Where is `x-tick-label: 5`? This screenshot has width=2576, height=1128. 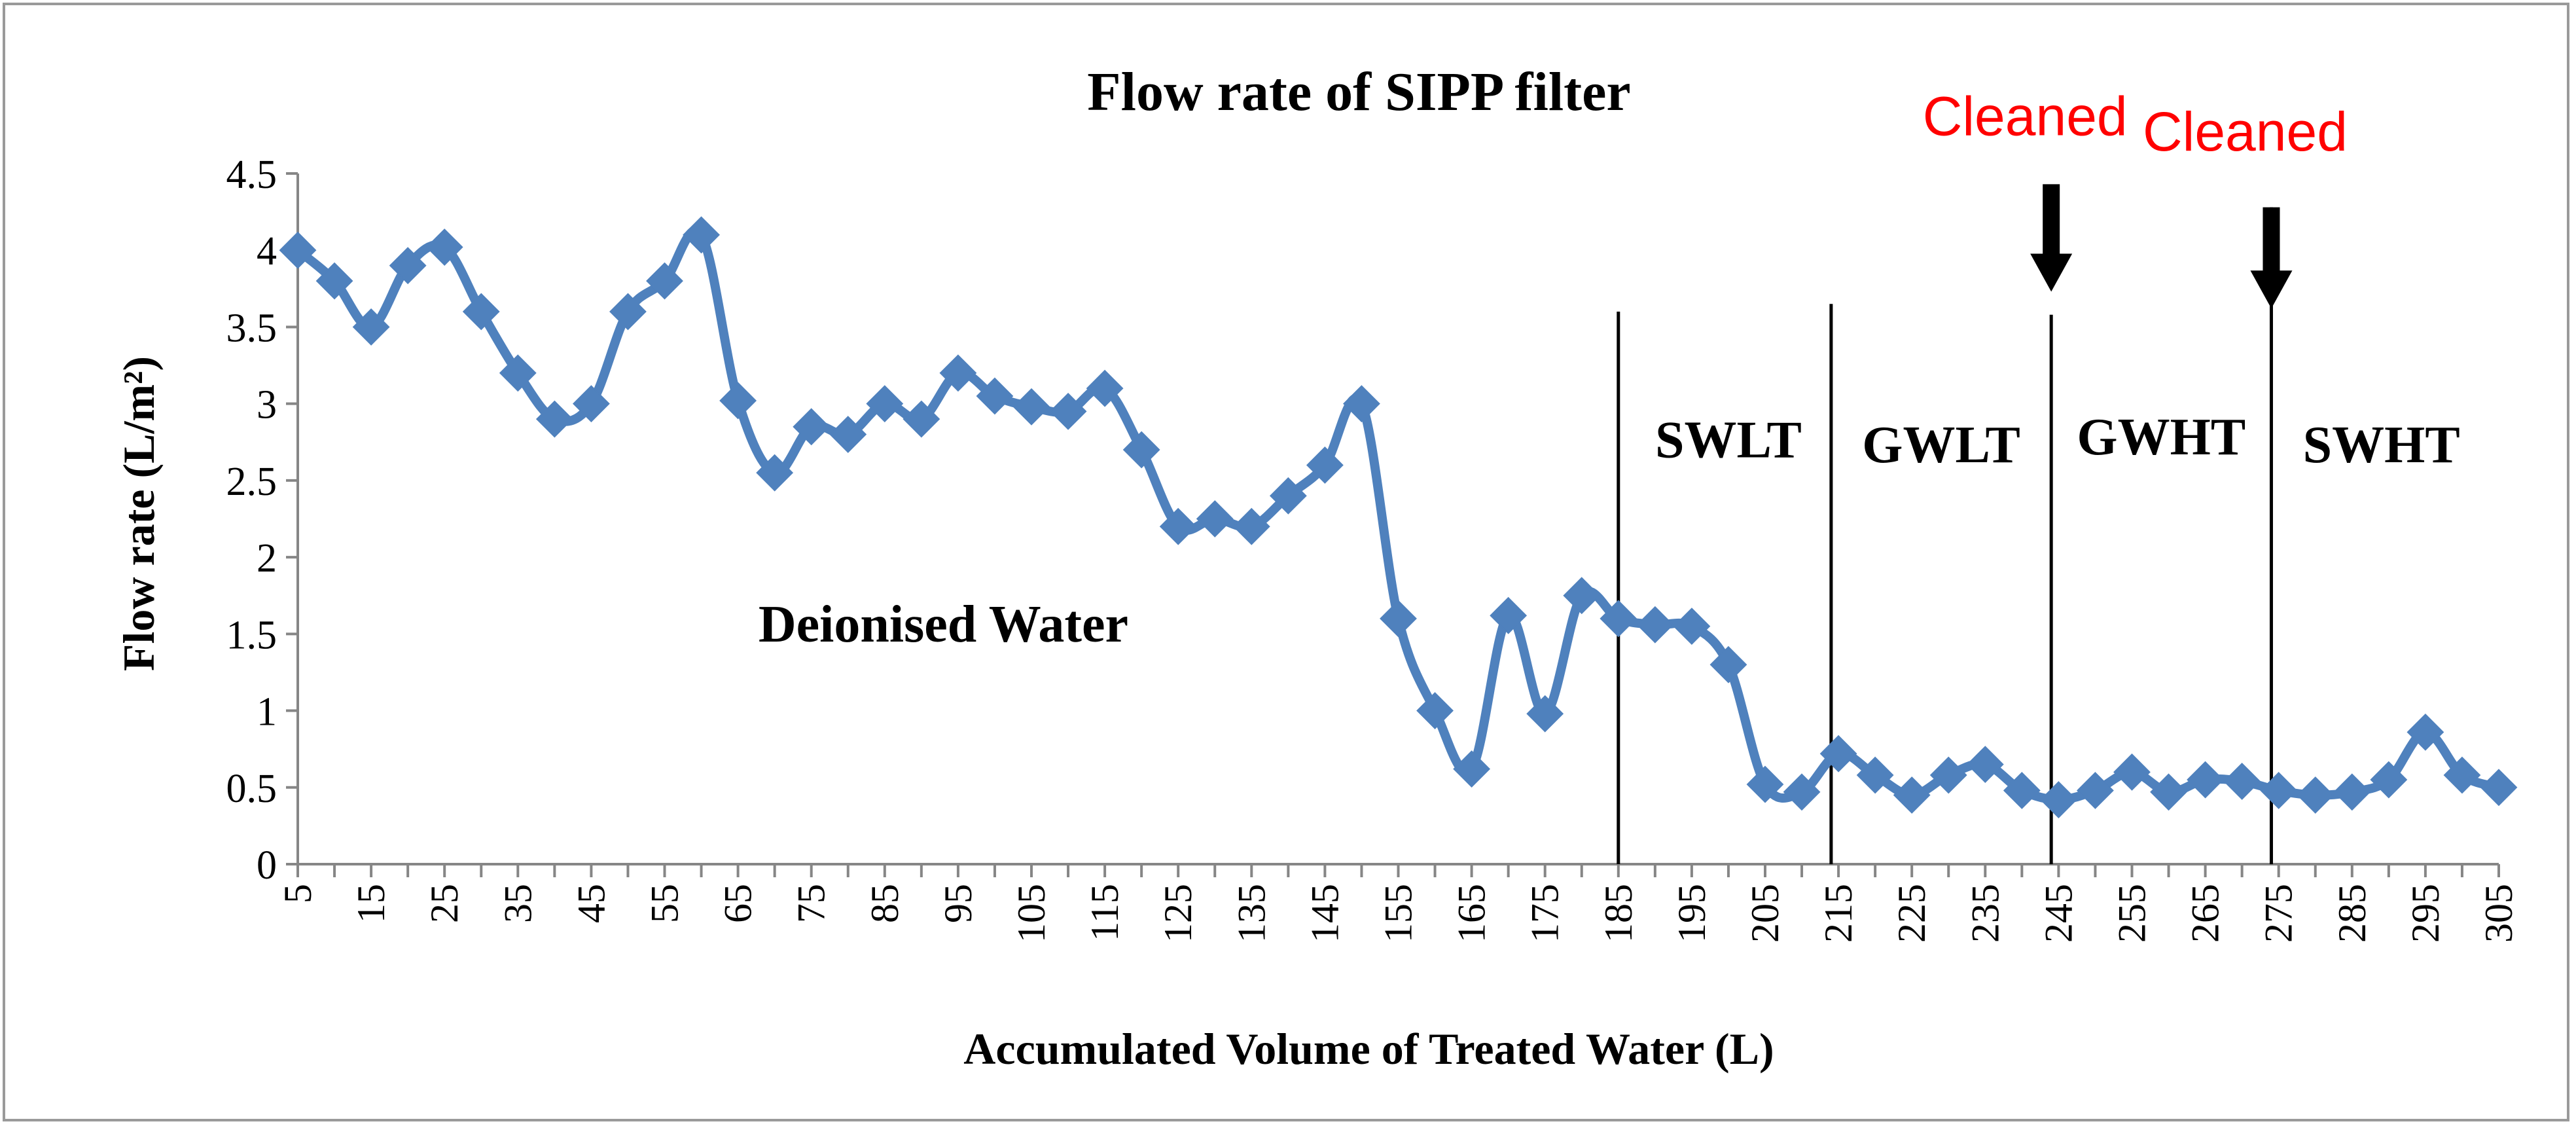 x-tick-label: 5 is located at coordinates (297, 894).